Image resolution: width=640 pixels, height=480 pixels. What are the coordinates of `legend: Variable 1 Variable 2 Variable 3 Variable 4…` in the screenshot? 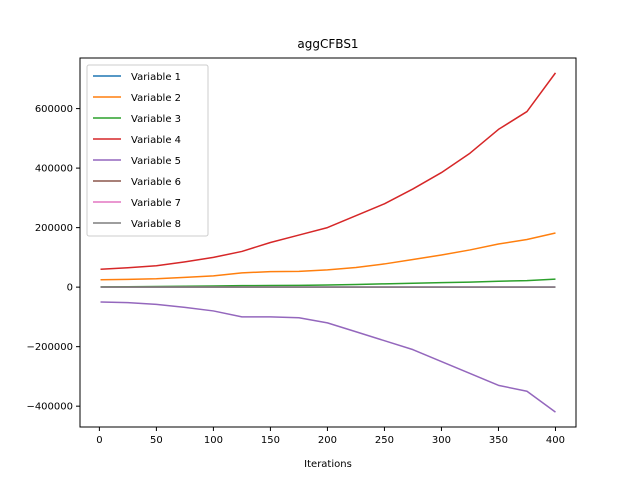 It's located at (147, 150).